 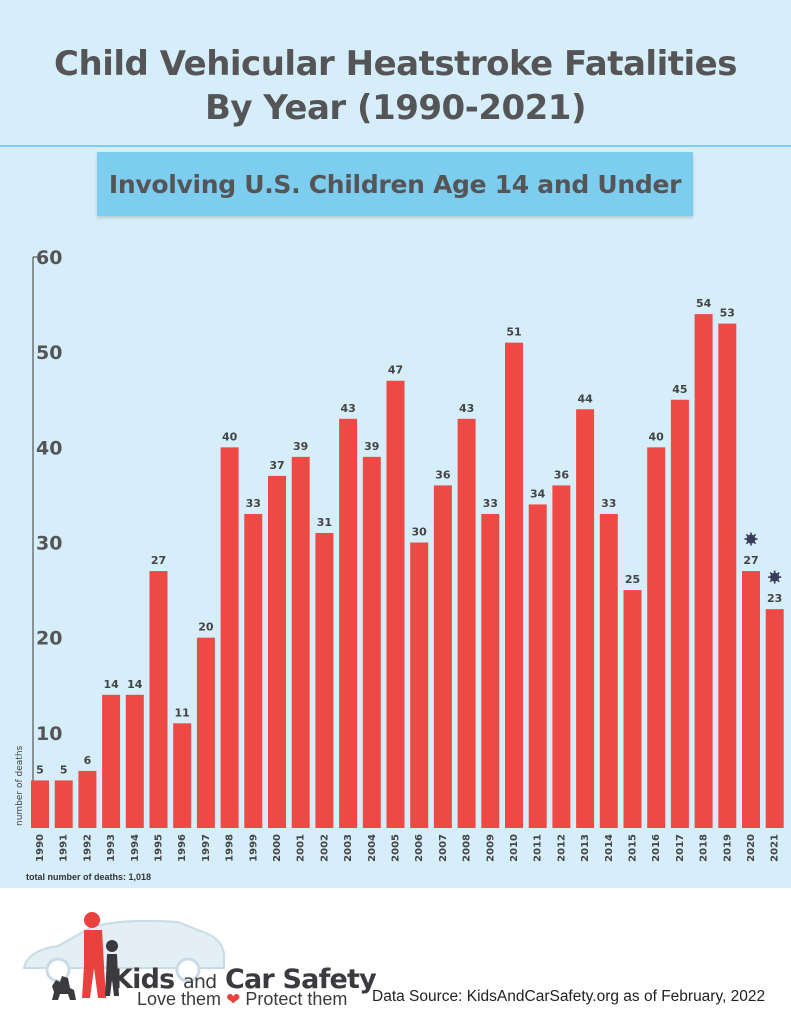 I want to click on x-tick-label: 2020, so click(x=751, y=848).